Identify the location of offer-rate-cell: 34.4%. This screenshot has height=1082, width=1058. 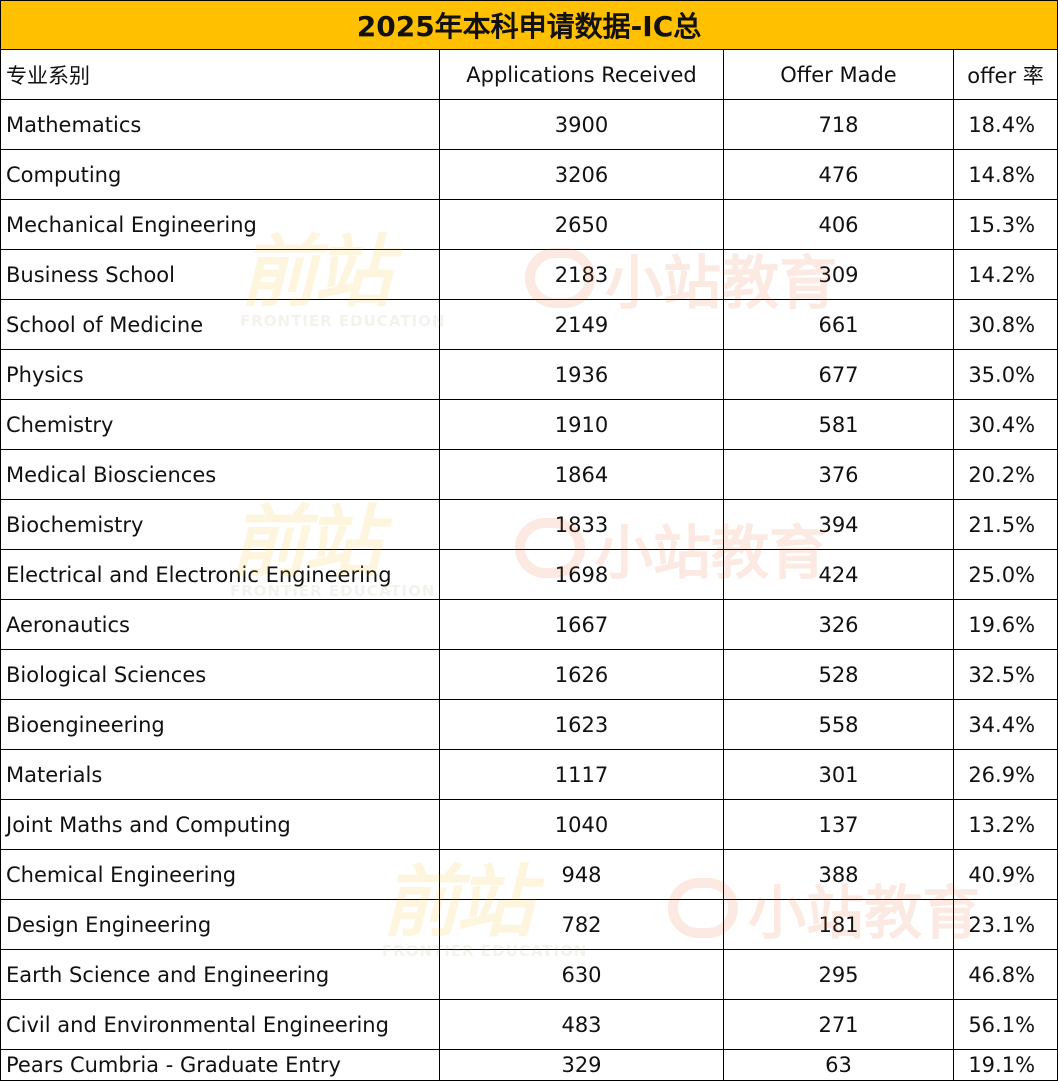
(1005, 724).